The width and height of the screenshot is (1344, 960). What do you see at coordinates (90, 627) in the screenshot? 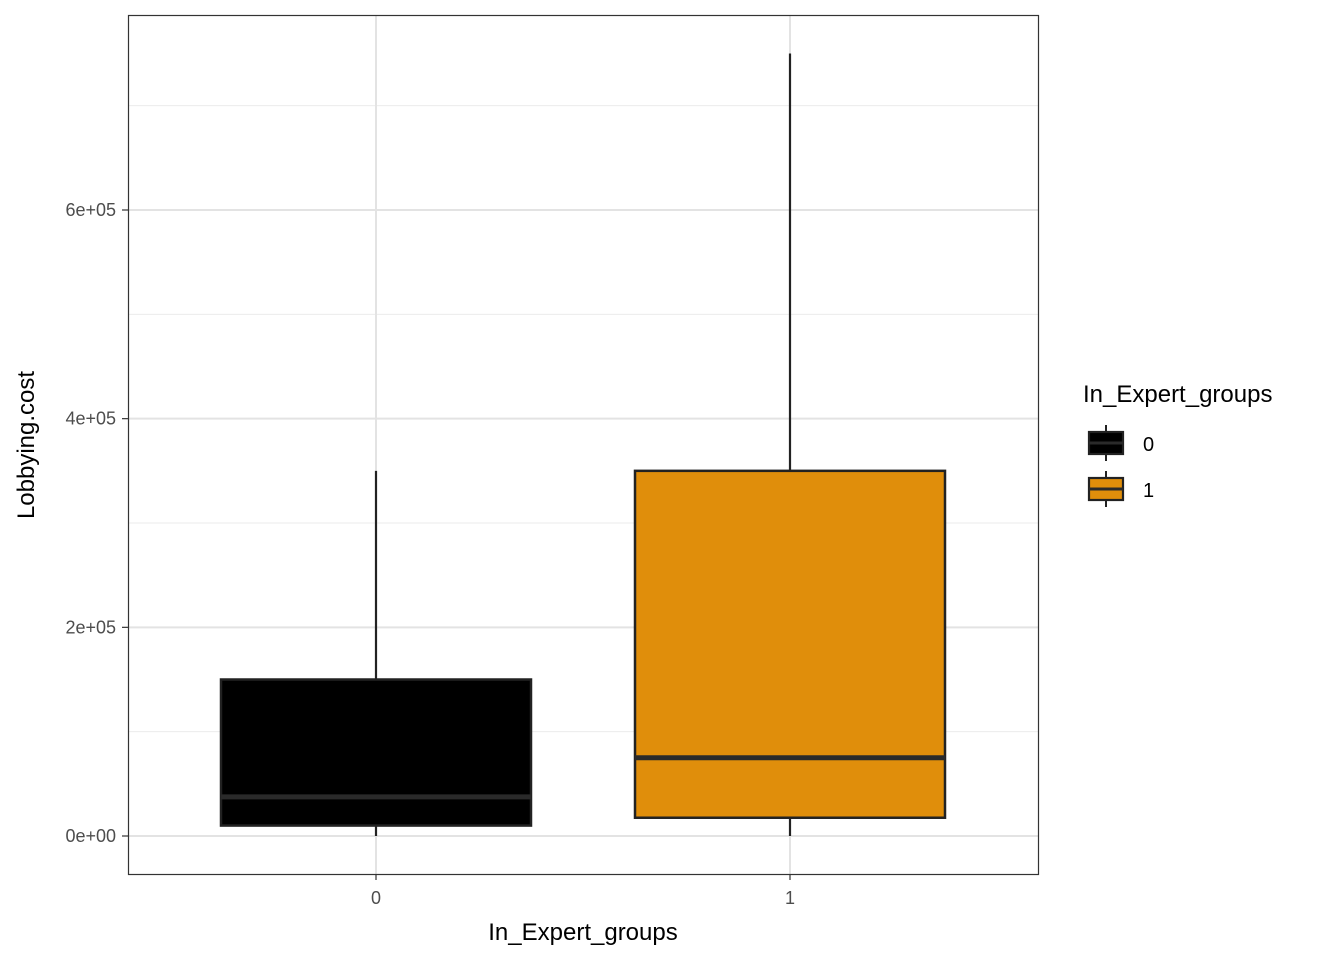
I see `y-tick-label: 2e+05` at bounding box center [90, 627].